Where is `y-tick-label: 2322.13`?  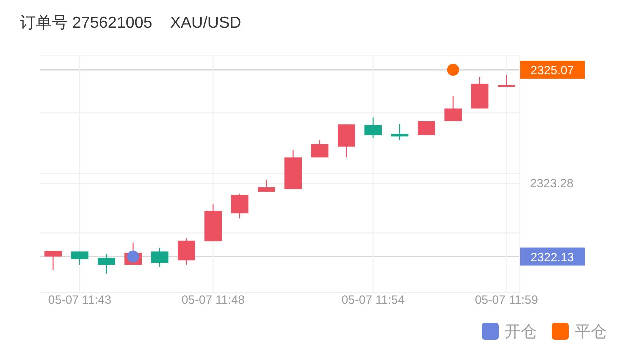 y-tick-label: 2322.13 is located at coordinates (552, 257).